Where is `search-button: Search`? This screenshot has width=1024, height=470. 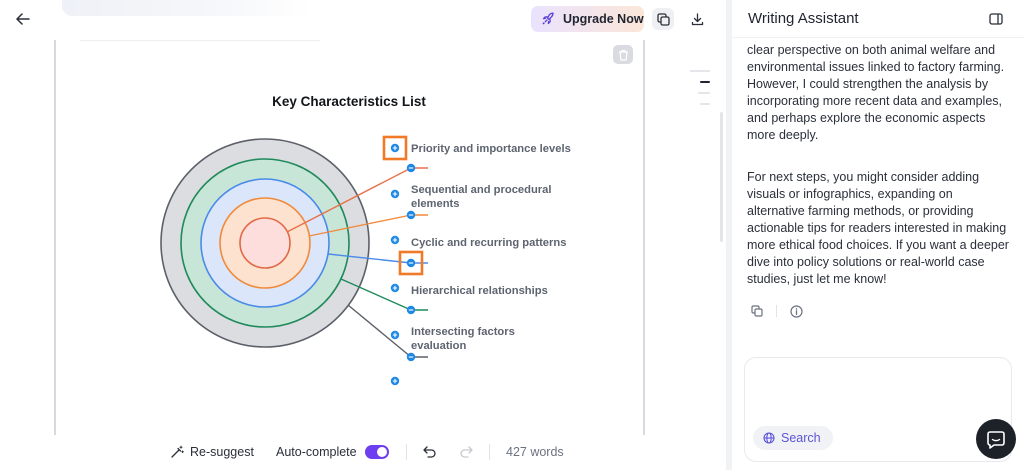 search-button: Search is located at coordinates (793, 438).